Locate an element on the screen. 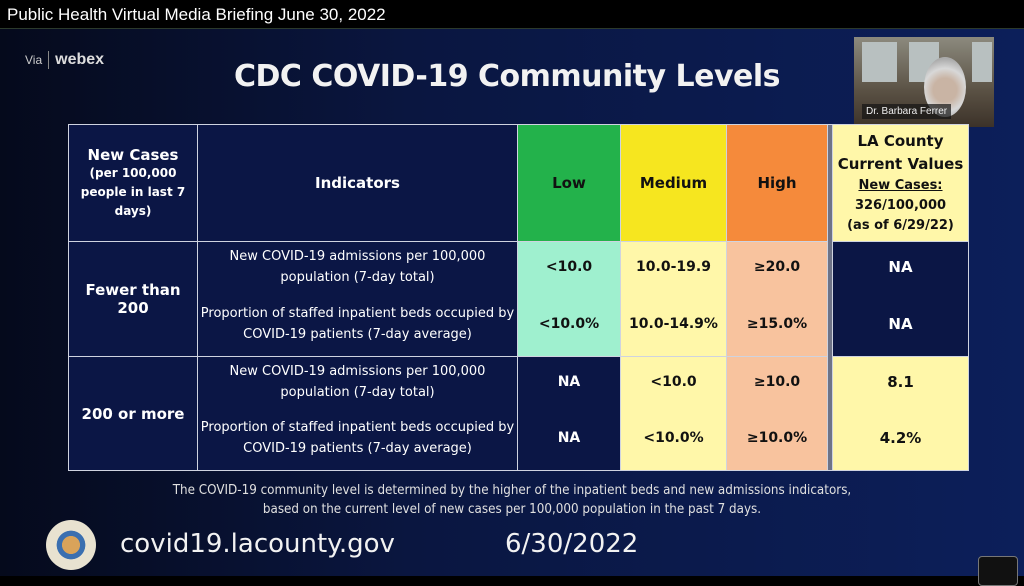 The image size is (1024, 586). slide-title: CDC COVID-19 Community Levels is located at coordinates (507, 76).